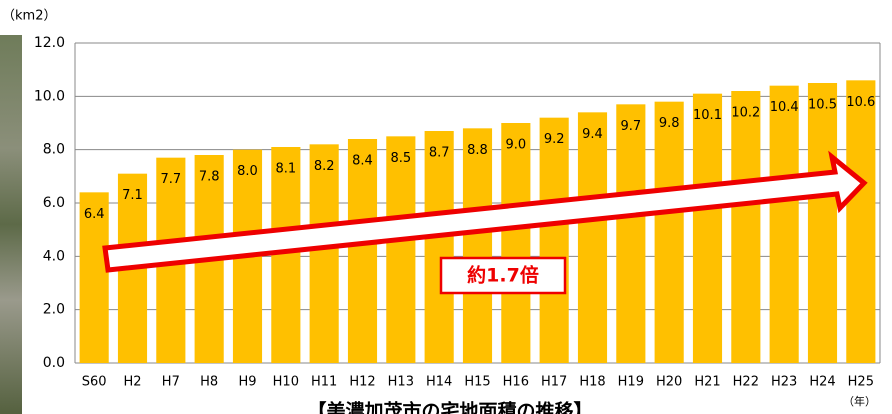 The width and height of the screenshot is (892, 414). I want to click on x-tick-label: H11, so click(324, 382).